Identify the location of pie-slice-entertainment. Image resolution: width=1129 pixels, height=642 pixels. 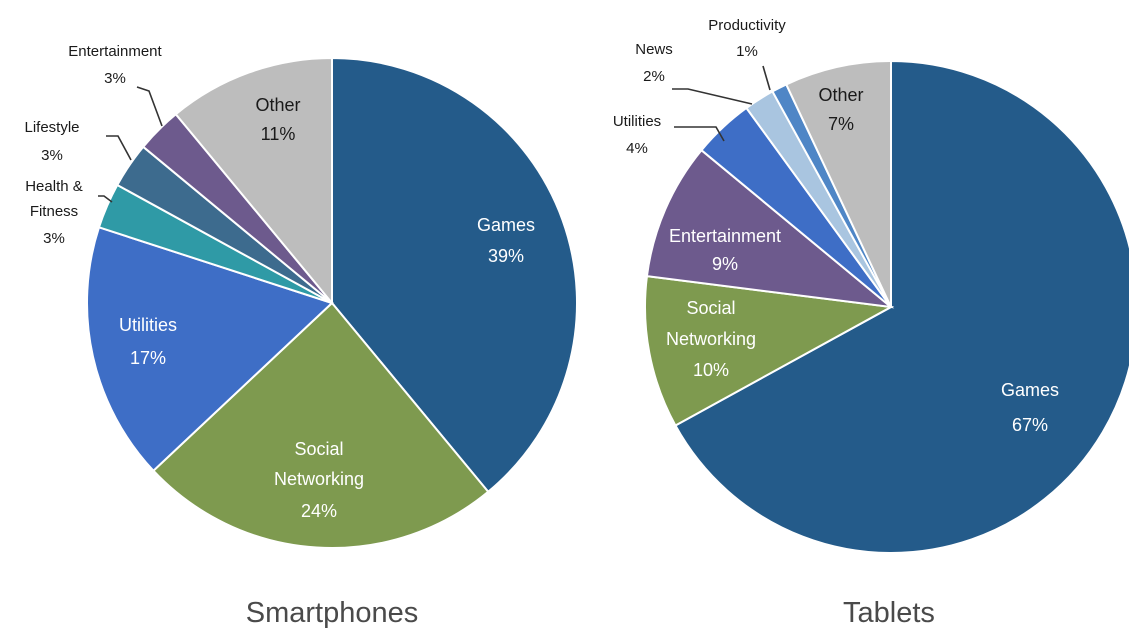
(770, 228).